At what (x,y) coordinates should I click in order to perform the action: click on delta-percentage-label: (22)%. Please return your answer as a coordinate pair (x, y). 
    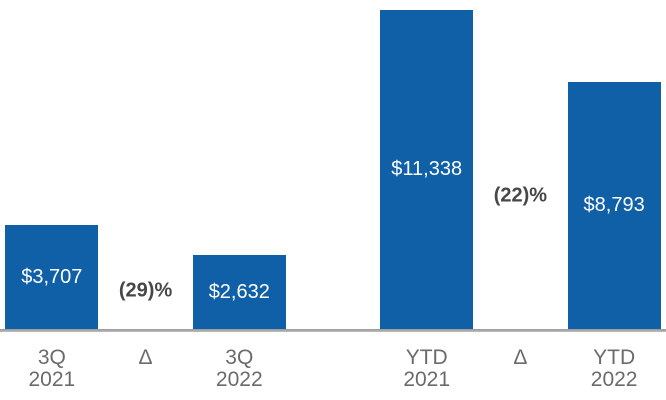
    Looking at the image, I should click on (520, 195).